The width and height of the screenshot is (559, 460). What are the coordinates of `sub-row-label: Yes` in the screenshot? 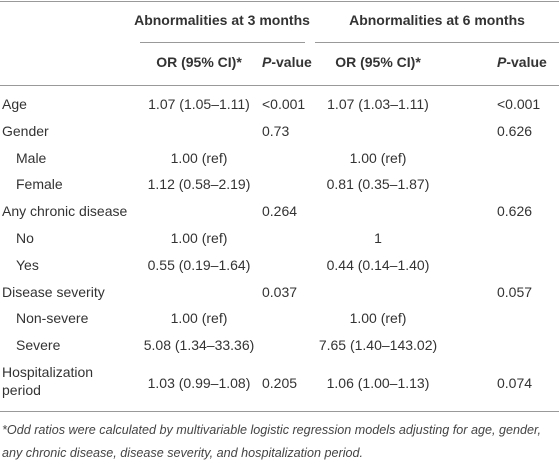 It's located at (27, 264).